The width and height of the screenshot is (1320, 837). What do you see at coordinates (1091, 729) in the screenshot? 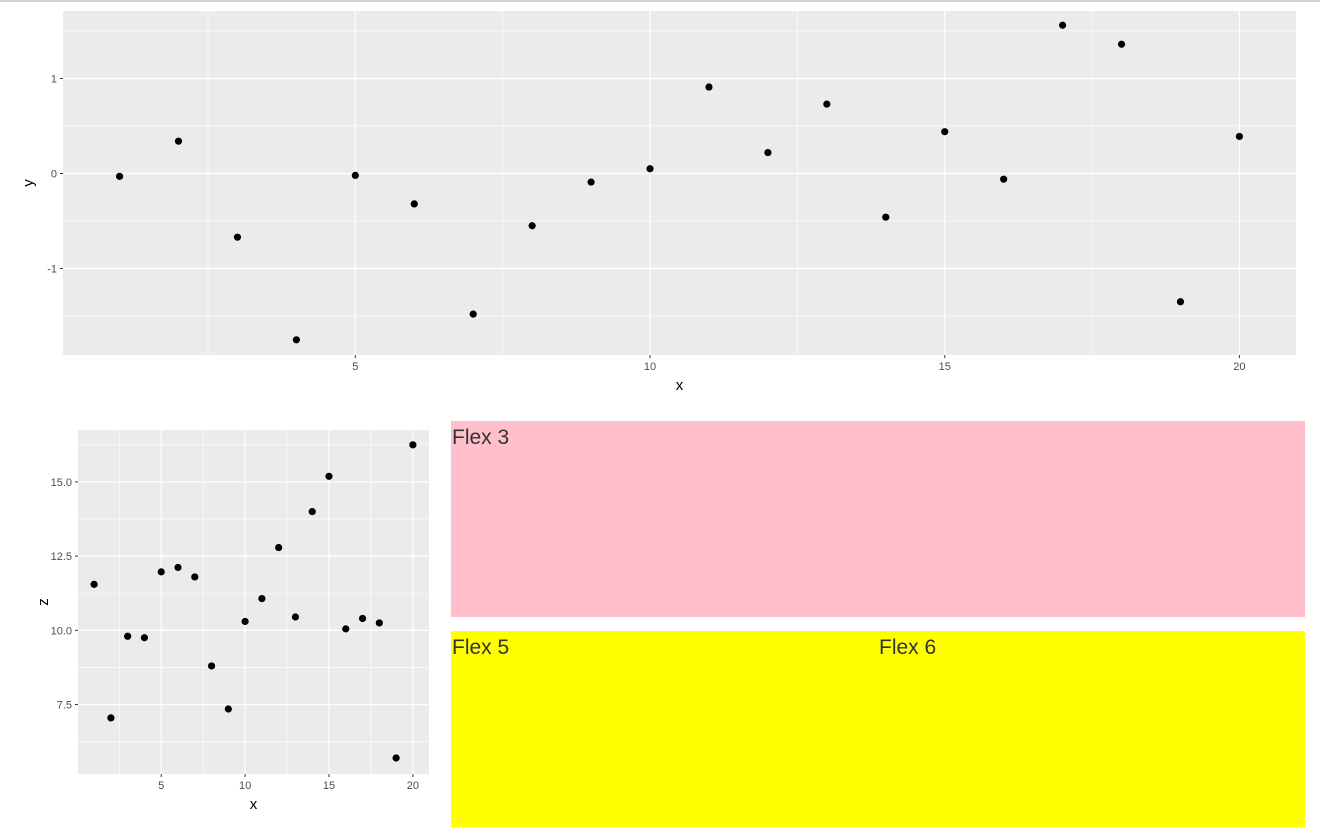
I see `flex-6-panel: Flex 6` at bounding box center [1091, 729].